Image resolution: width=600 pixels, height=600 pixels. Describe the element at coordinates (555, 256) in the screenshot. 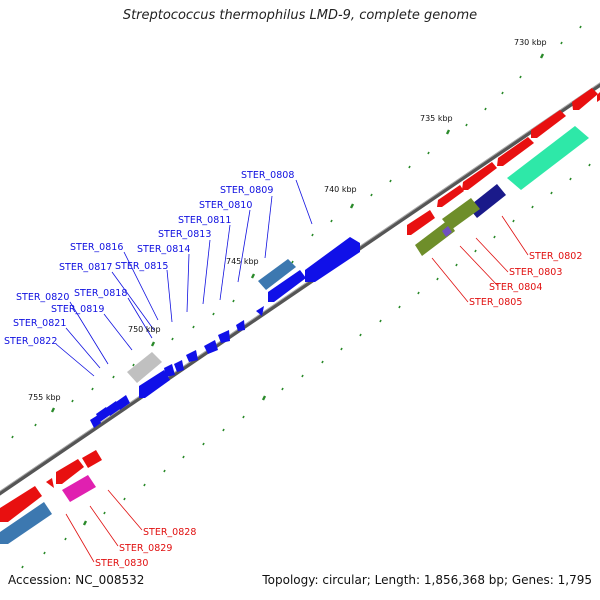

I see `gene-label: STER_0802` at that location.